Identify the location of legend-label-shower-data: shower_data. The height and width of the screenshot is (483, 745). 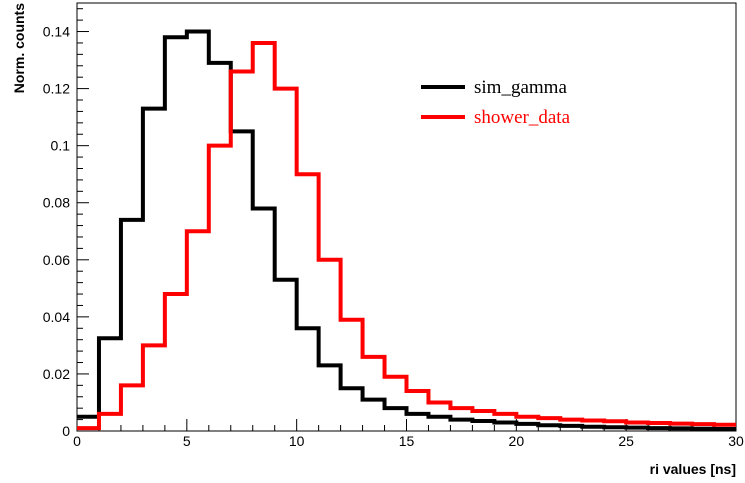
(522, 117).